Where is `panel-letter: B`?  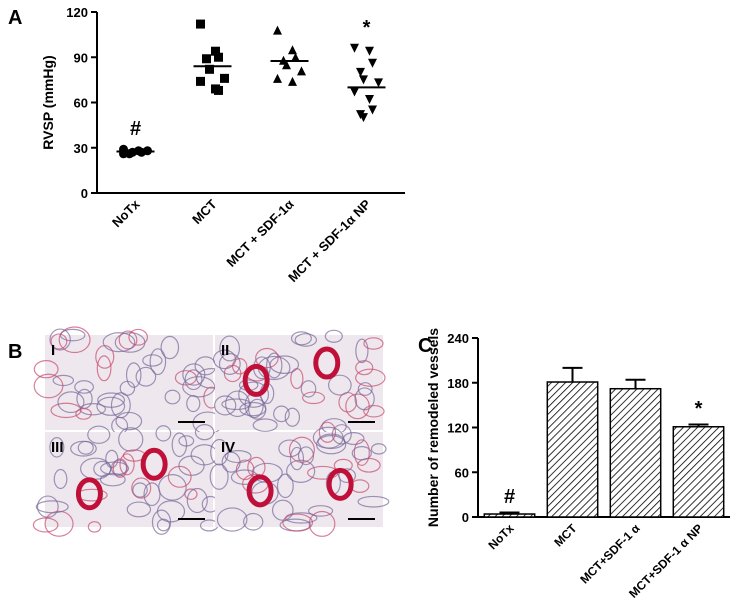
panel-letter: B is located at coordinates (15, 352).